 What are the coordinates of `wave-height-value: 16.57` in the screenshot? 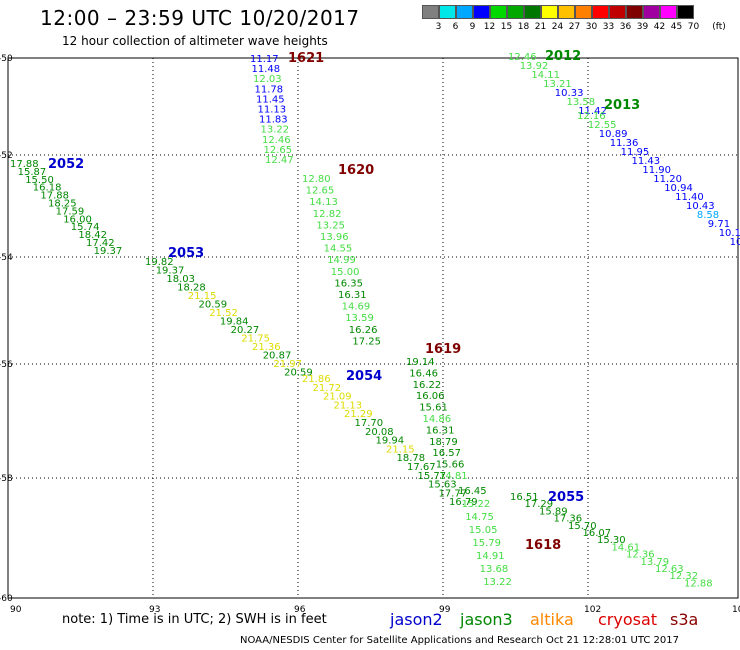 It's located at (446, 453).